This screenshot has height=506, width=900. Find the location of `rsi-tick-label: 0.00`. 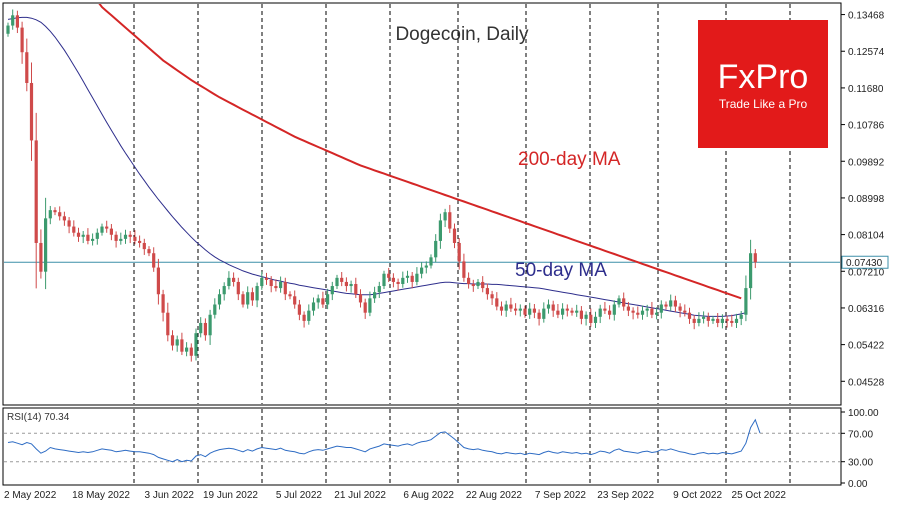

rsi-tick-label: 0.00 is located at coordinates (858, 484).